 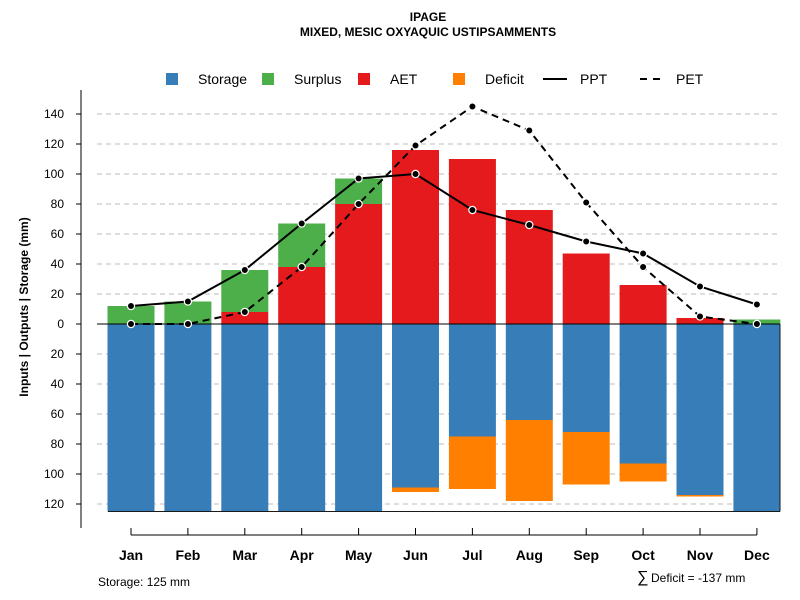 I want to click on x-tick-label: Sep, so click(x=586, y=555).